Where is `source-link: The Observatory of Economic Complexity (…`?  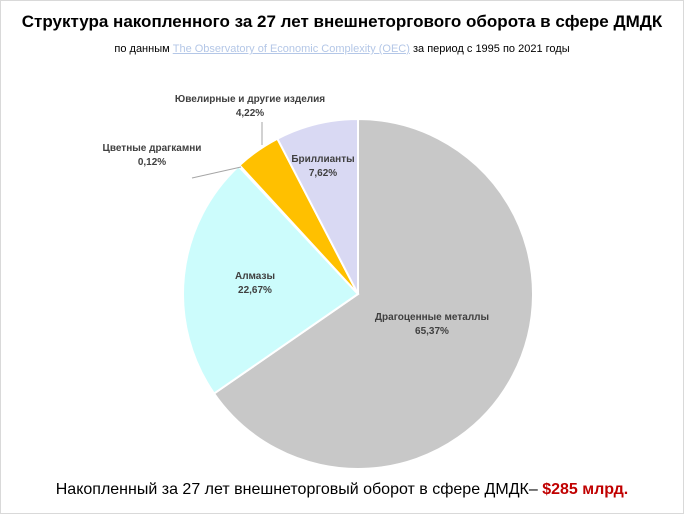
source-link: The Observatory of Economic Complexity (… is located at coordinates (291, 49).